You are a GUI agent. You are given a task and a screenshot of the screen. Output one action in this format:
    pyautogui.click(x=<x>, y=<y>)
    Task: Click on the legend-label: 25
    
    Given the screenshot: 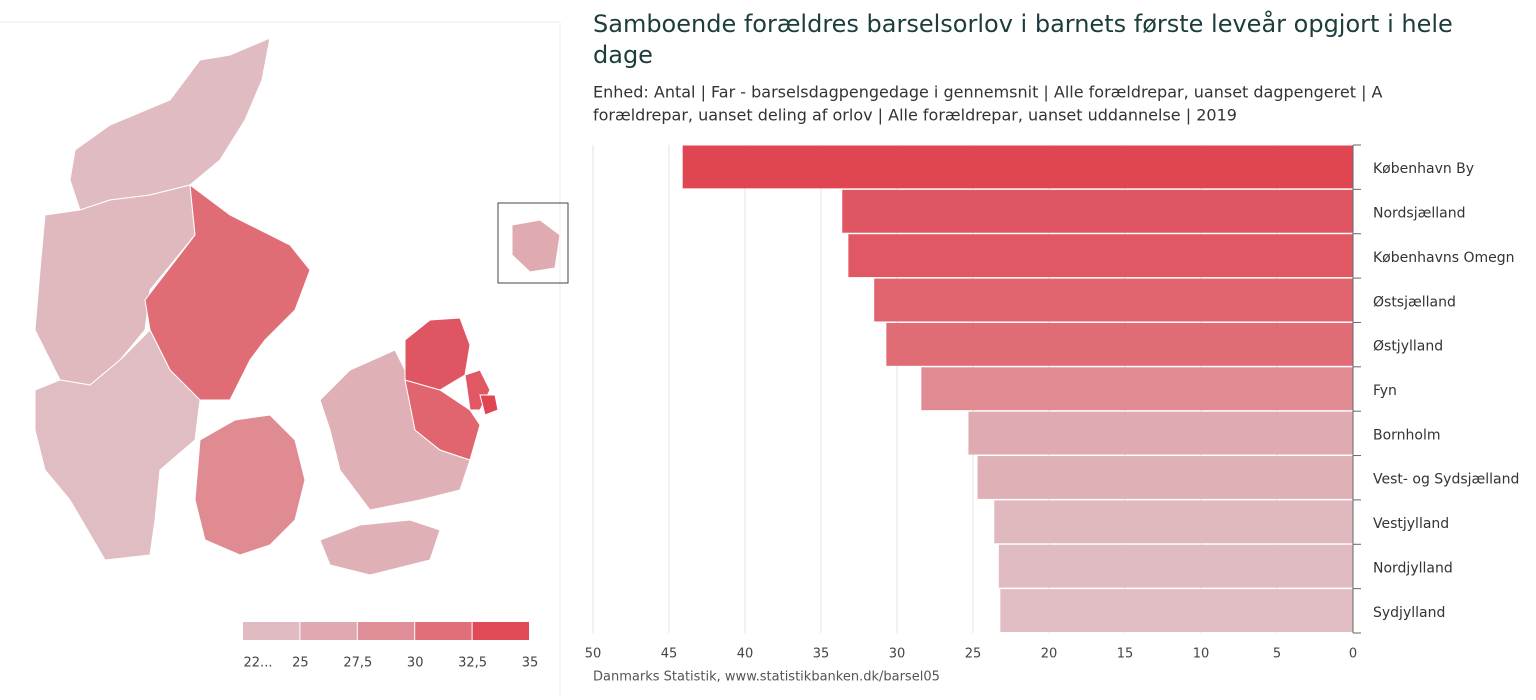 What is the action you would take?
    pyautogui.click(x=300, y=663)
    